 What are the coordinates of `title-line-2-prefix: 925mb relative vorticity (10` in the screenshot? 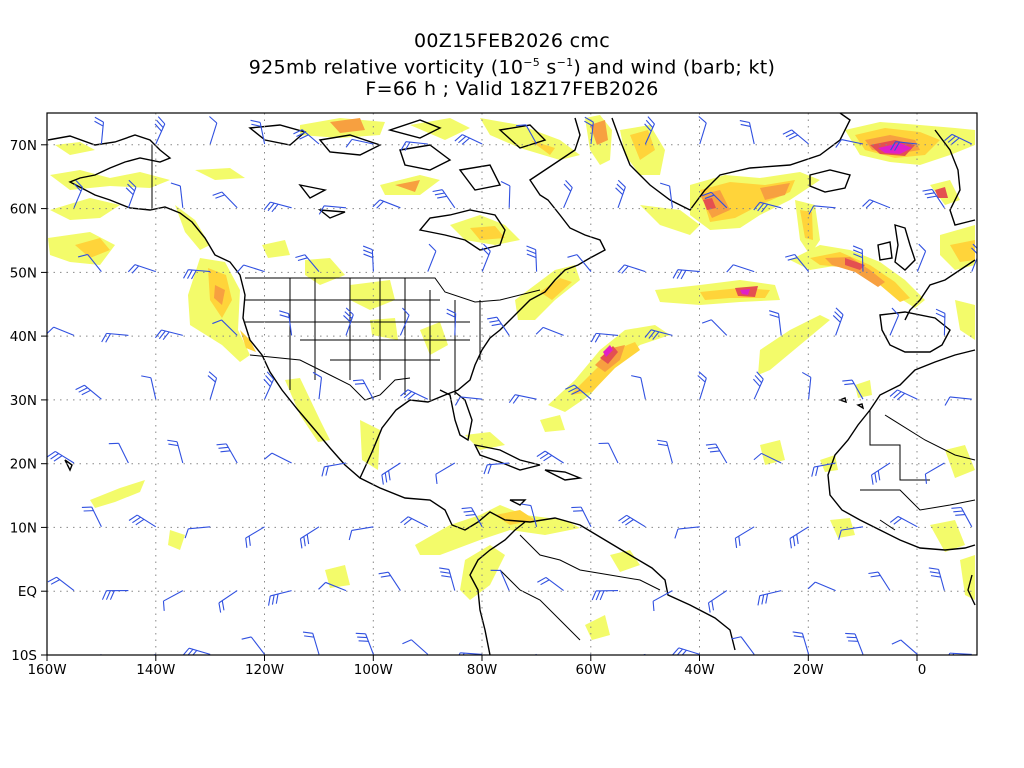 It's located at (386, 67).